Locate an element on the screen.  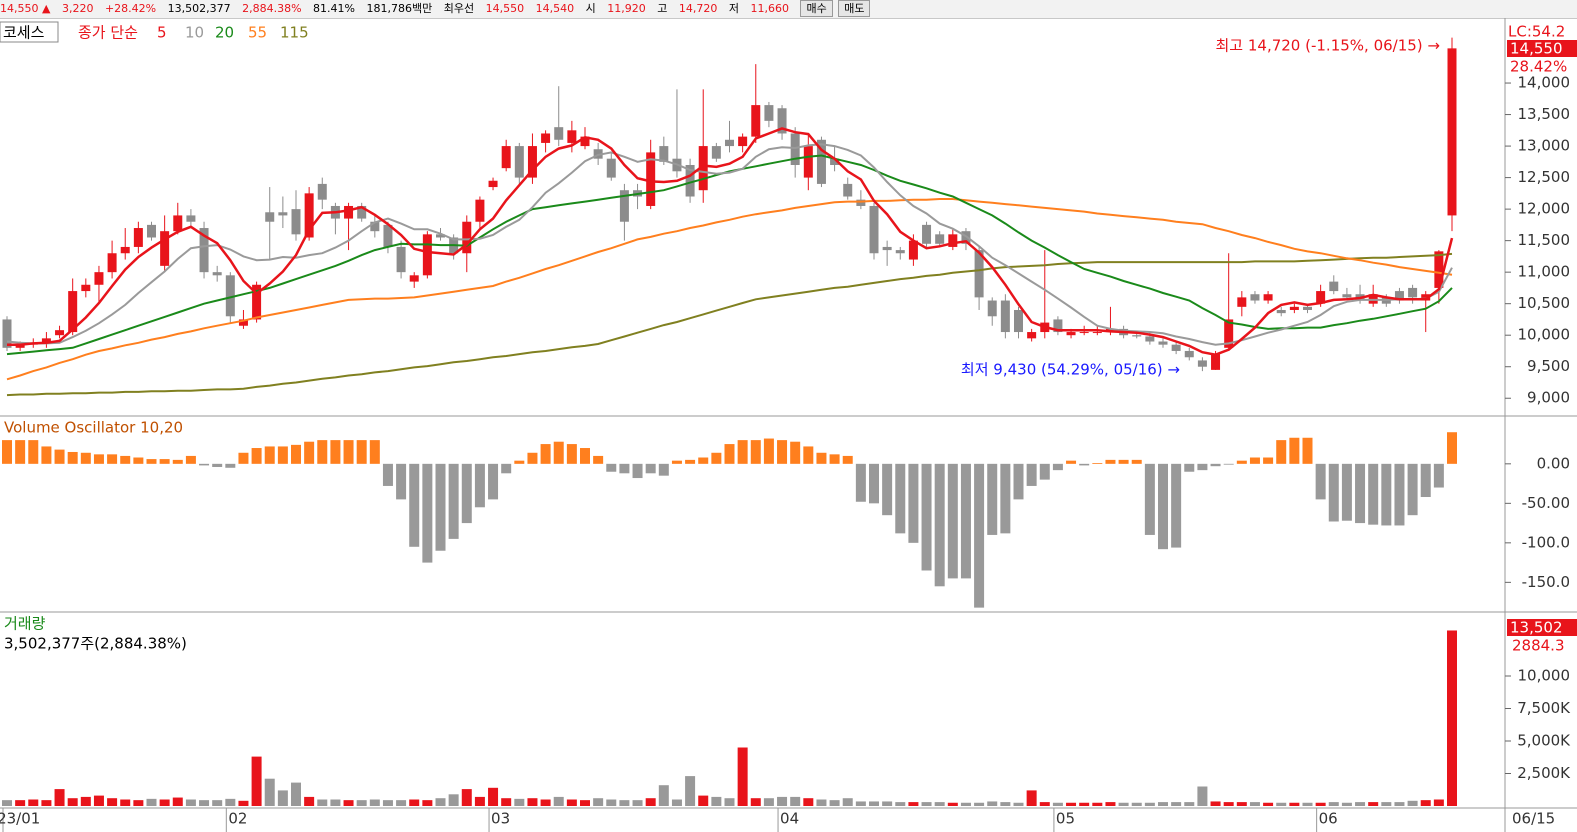
low: 11,660 is located at coordinates (769, 8).